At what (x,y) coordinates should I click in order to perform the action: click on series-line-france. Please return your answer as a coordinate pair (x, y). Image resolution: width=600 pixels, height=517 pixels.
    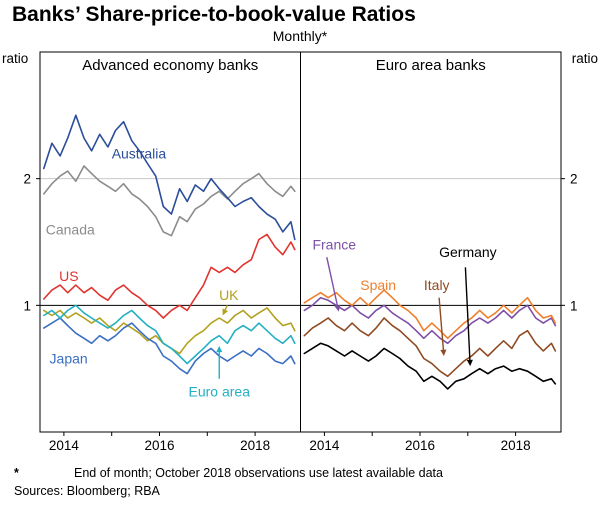
    Looking at the image, I should click on (430, 320).